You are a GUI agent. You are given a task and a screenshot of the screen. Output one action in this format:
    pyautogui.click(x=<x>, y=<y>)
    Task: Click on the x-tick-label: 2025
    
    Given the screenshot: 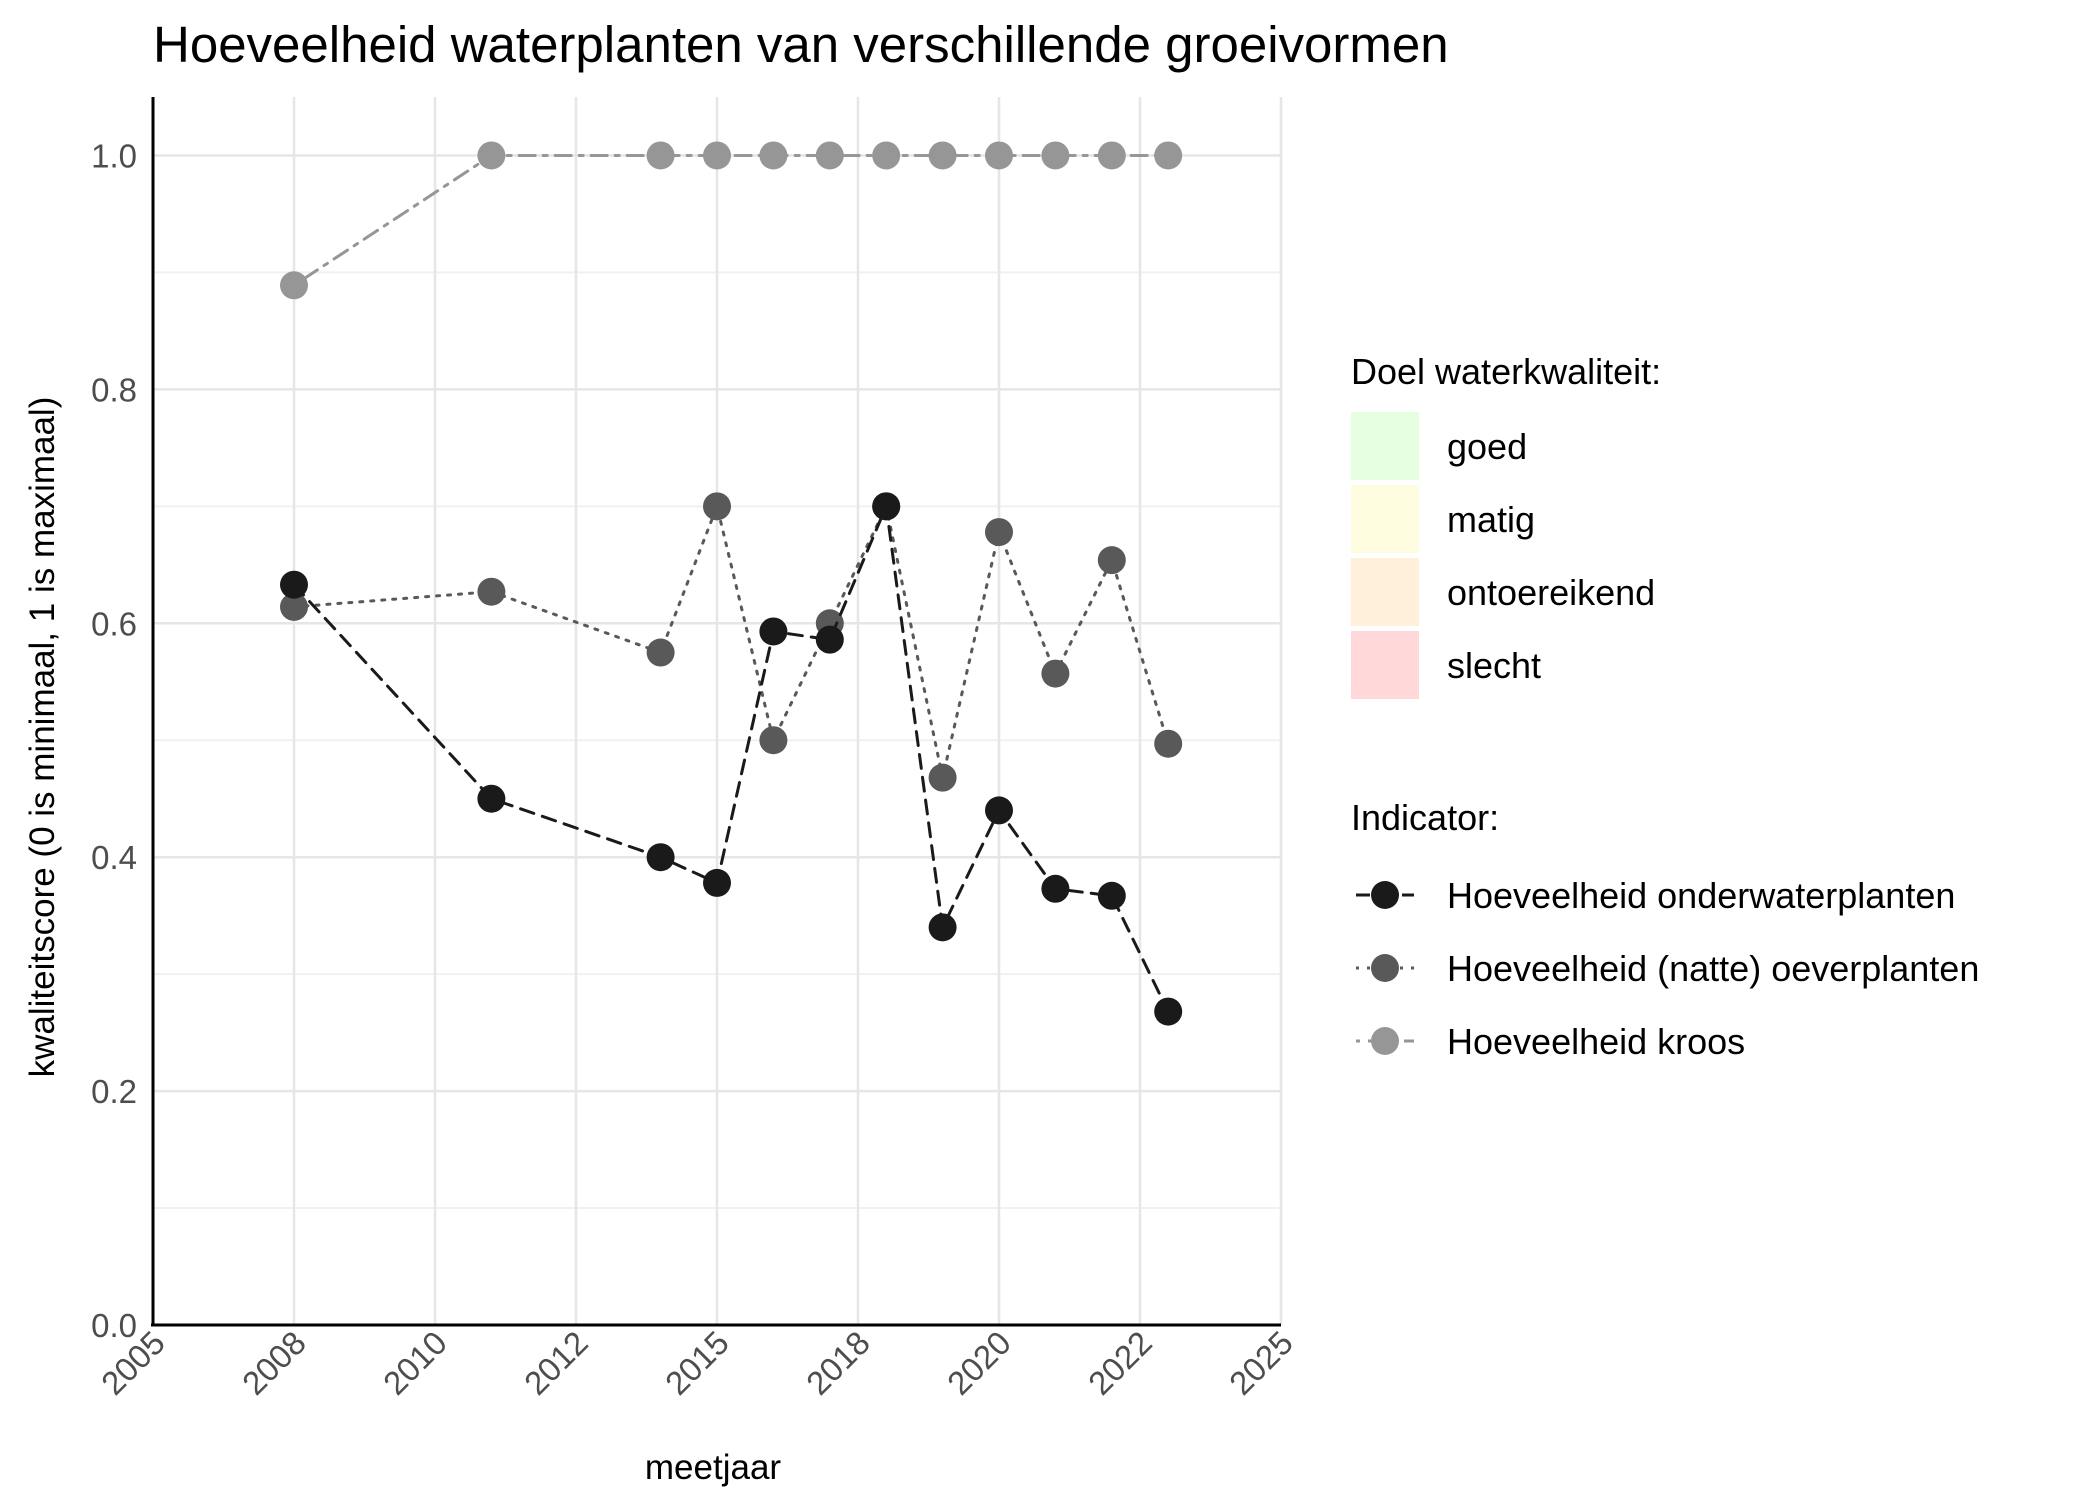 What is the action you would take?
    pyautogui.click(x=1261, y=1363)
    